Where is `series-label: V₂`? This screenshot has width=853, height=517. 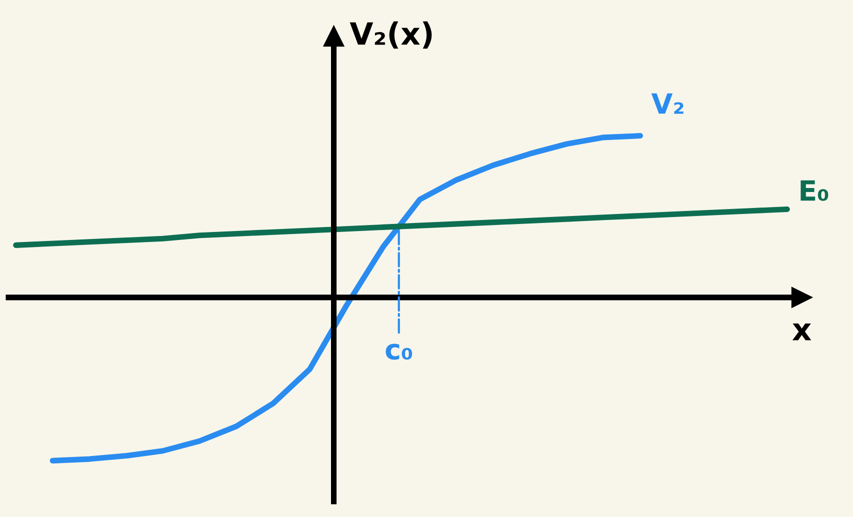
series-label: V₂ is located at coordinates (667, 103).